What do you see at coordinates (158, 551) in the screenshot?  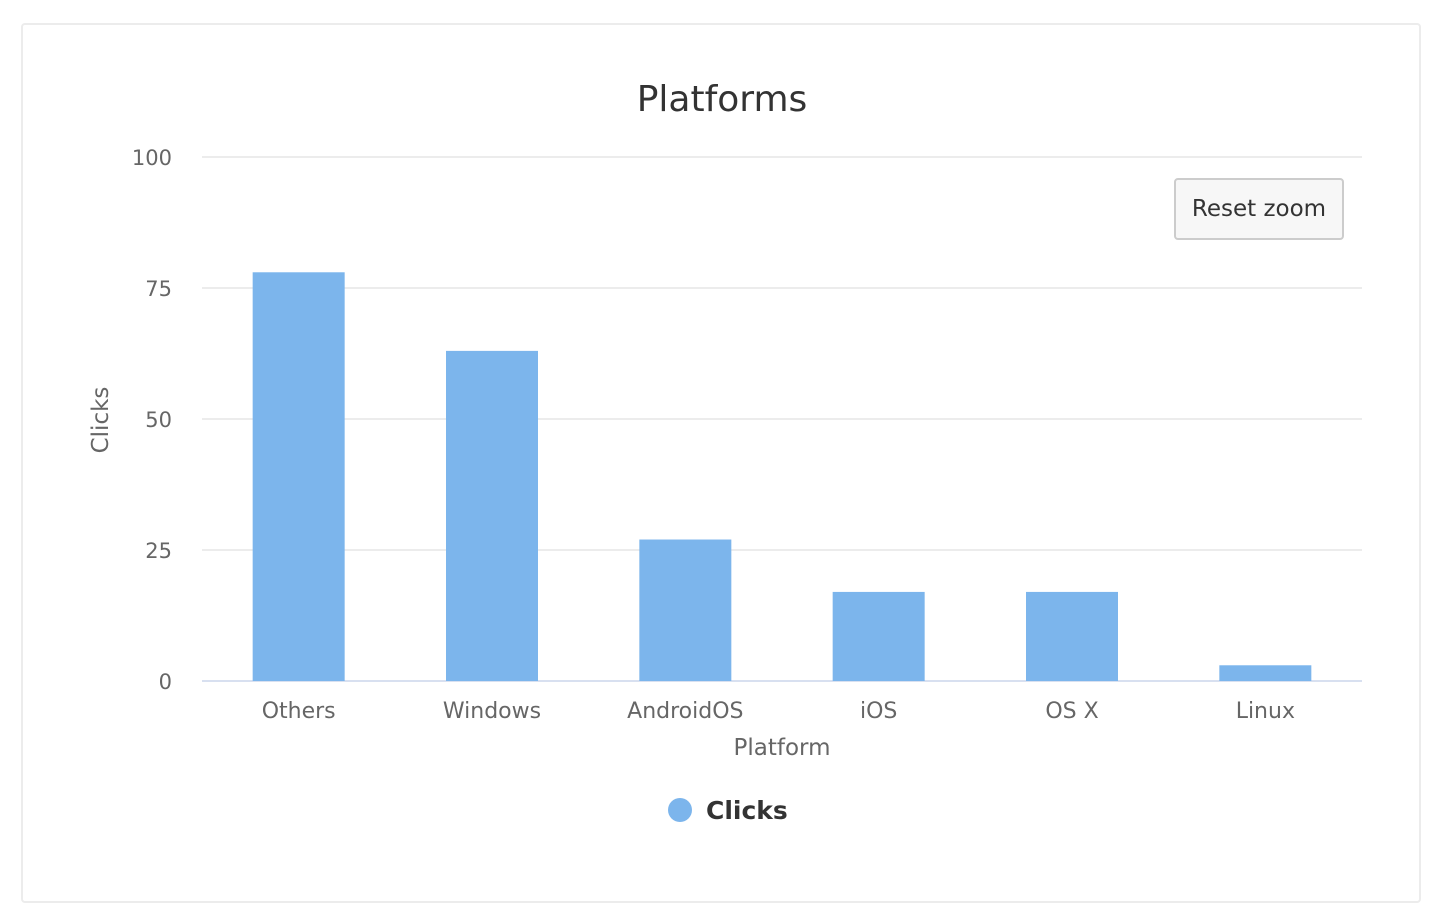 I see `y-tick-label: 25` at bounding box center [158, 551].